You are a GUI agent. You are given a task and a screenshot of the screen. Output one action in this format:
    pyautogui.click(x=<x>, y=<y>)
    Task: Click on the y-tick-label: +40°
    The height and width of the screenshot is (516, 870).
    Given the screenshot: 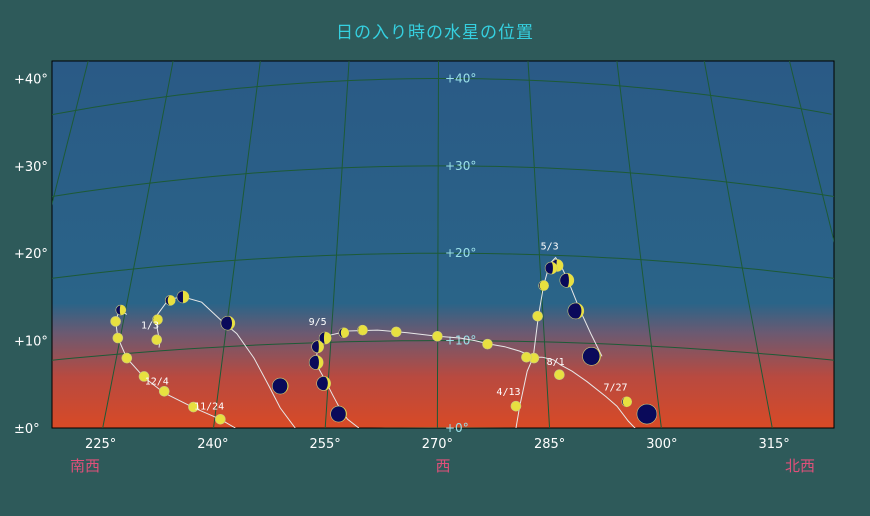 What is the action you would take?
    pyautogui.click(x=31, y=79)
    